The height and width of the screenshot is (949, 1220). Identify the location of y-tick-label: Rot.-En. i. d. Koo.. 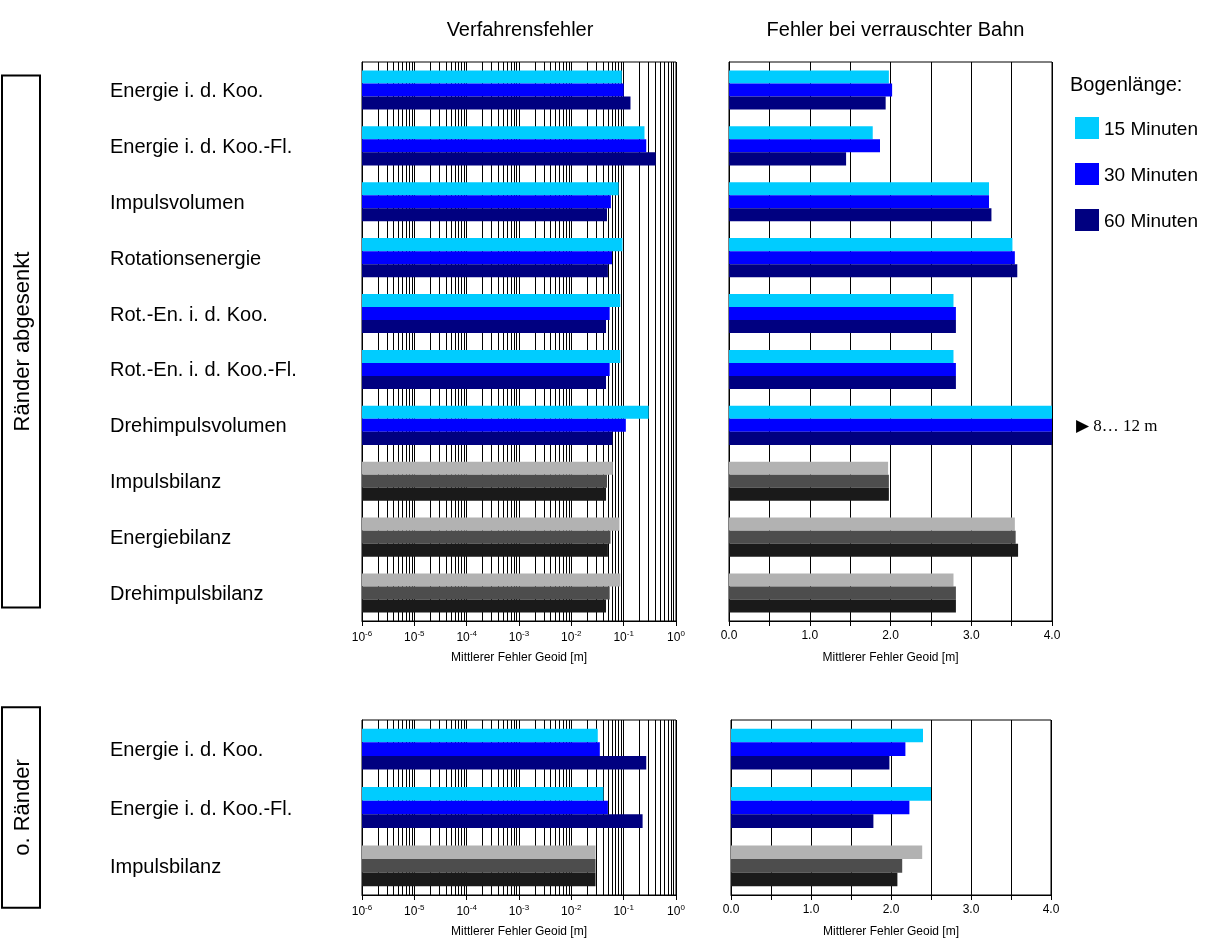
(189, 313).